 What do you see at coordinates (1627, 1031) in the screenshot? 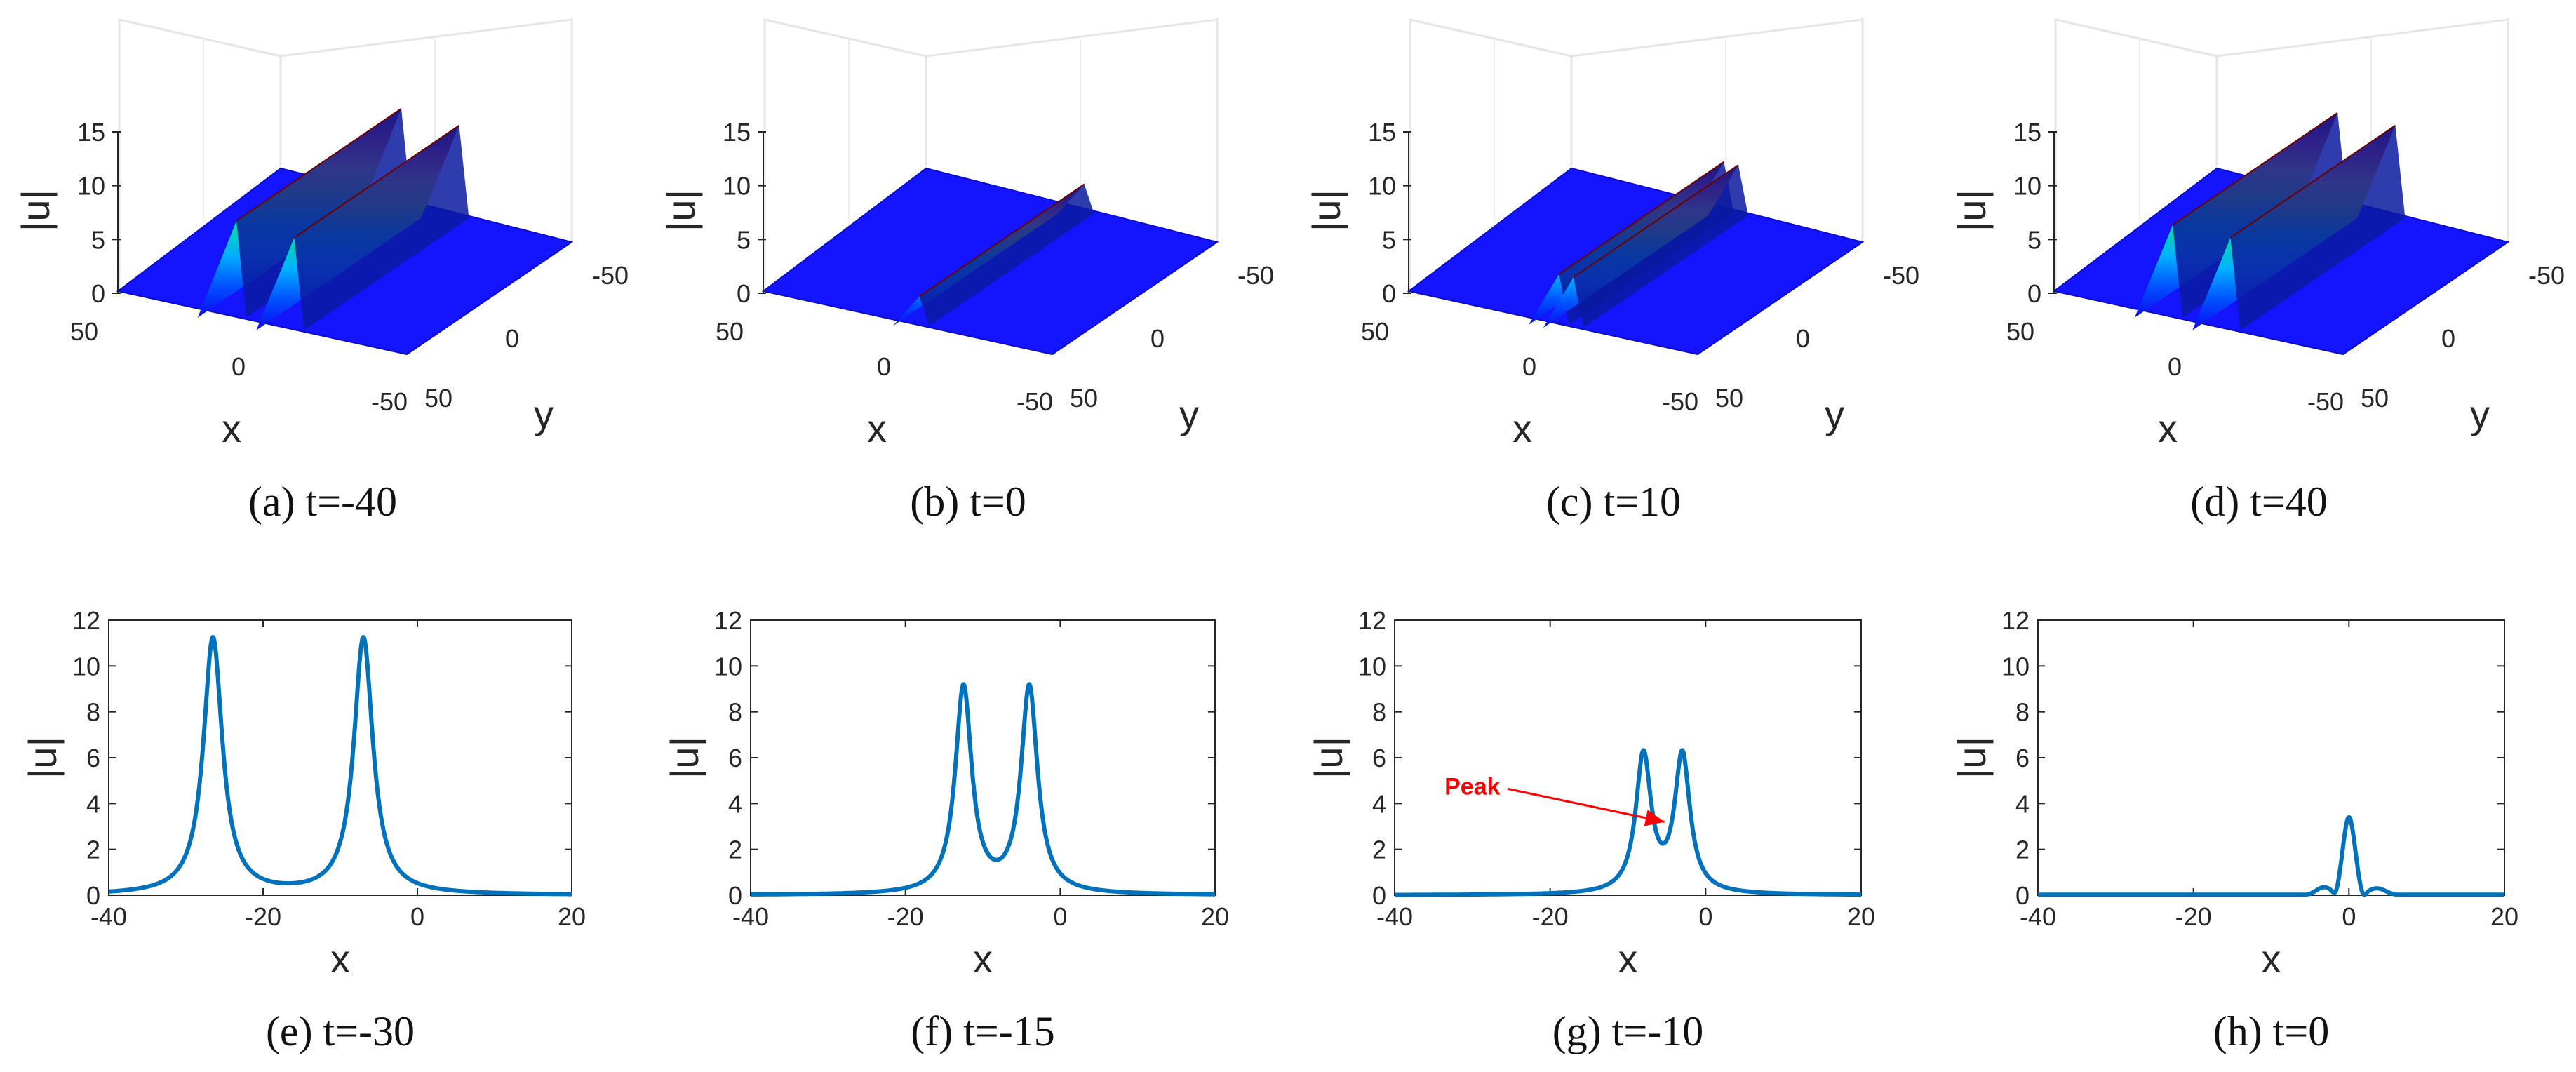
I see `panel-caption: (g) t=-10` at bounding box center [1627, 1031].